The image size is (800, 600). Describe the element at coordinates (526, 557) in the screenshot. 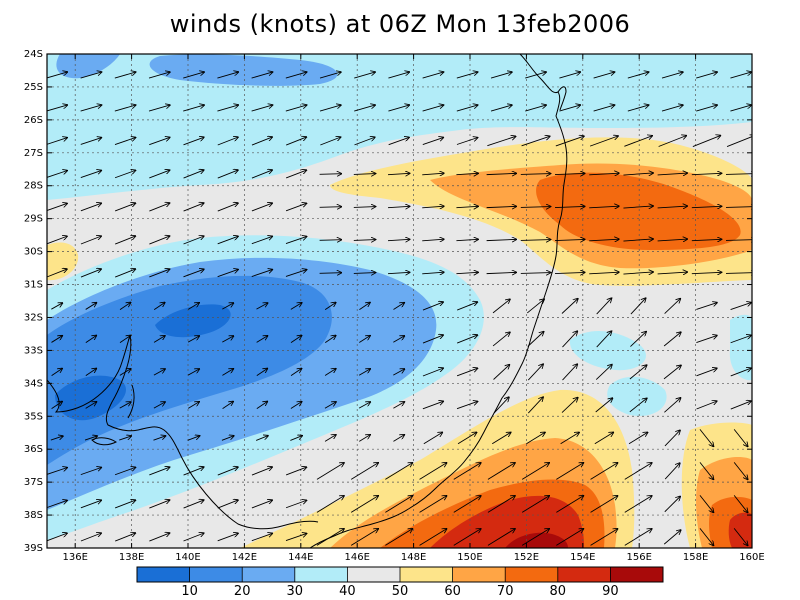

I see `lon-label: 152E` at that location.